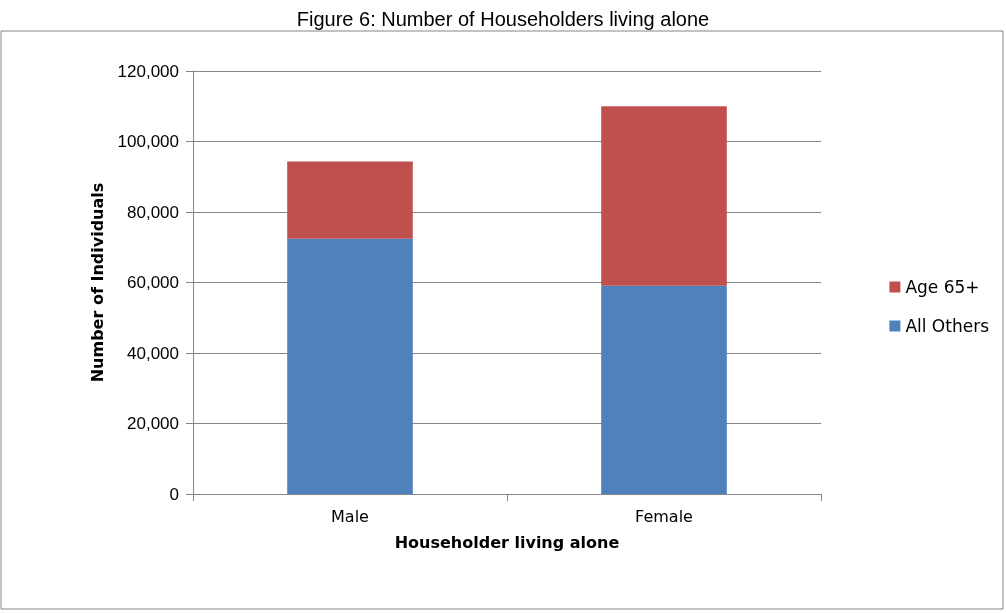 The image size is (1006, 613). I want to click on legend-label: All Others, so click(947, 326).